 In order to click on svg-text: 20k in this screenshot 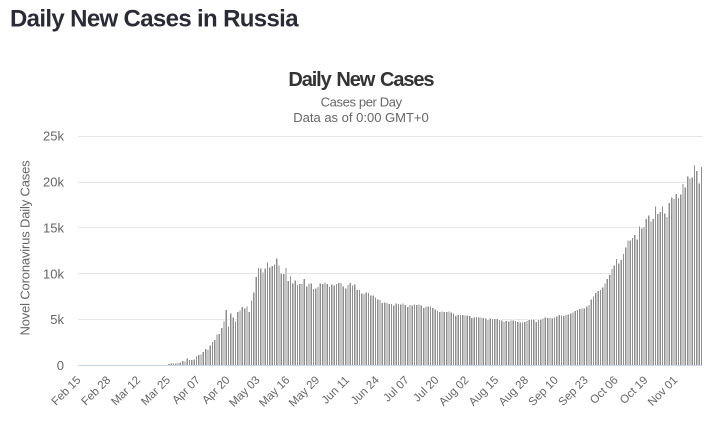, I will do `click(53, 182)`.